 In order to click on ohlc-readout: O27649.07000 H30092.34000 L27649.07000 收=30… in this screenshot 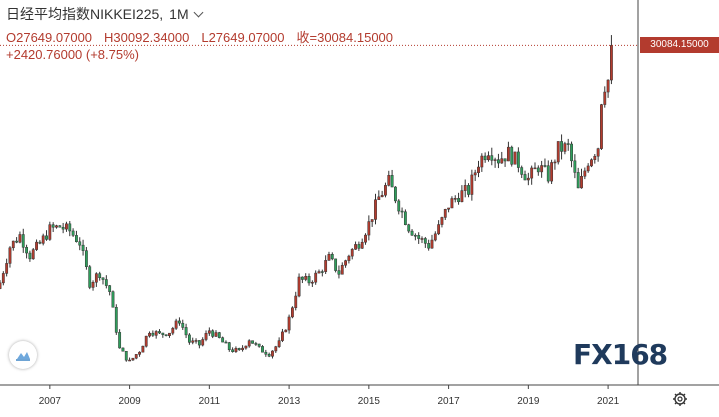, I will do `click(205, 36)`.